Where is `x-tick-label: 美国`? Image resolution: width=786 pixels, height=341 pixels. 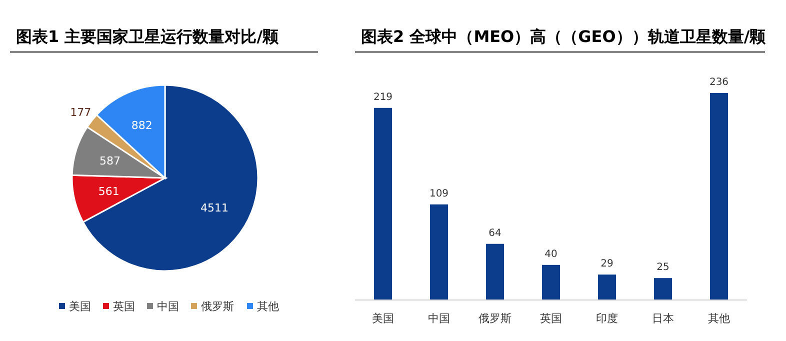
x-tick-label: 美国 is located at coordinates (383, 318).